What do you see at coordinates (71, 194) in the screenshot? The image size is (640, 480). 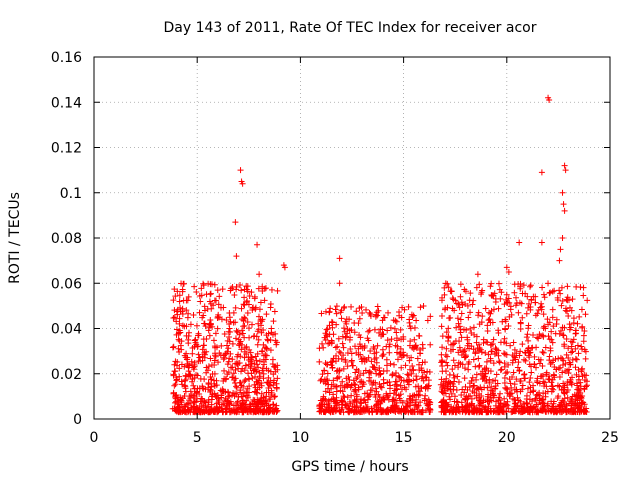 I see `y-tick-label: 0.1` at bounding box center [71, 194].